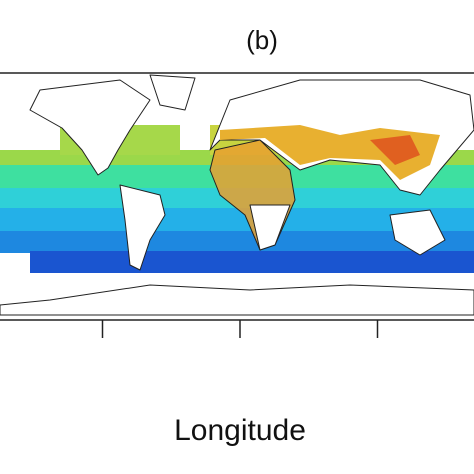 The height and width of the screenshot is (474, 474). What do you see at coordinates (172, 92) in the screenshot?
I see `greenland` at bounding box center [172, 92].